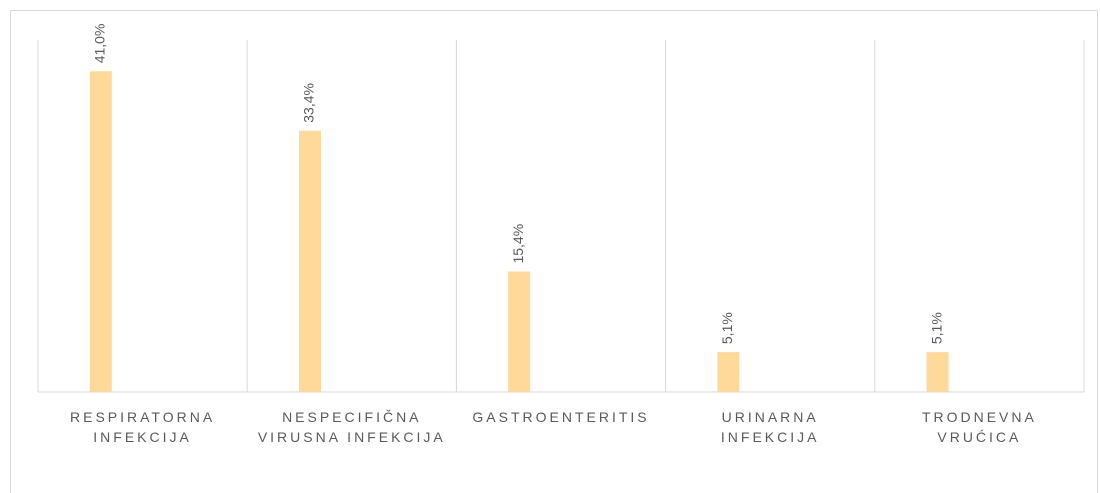  Describe the element at coordinates (99, 44) in the screenshot. I see `data-label: 41,0%` at that location.